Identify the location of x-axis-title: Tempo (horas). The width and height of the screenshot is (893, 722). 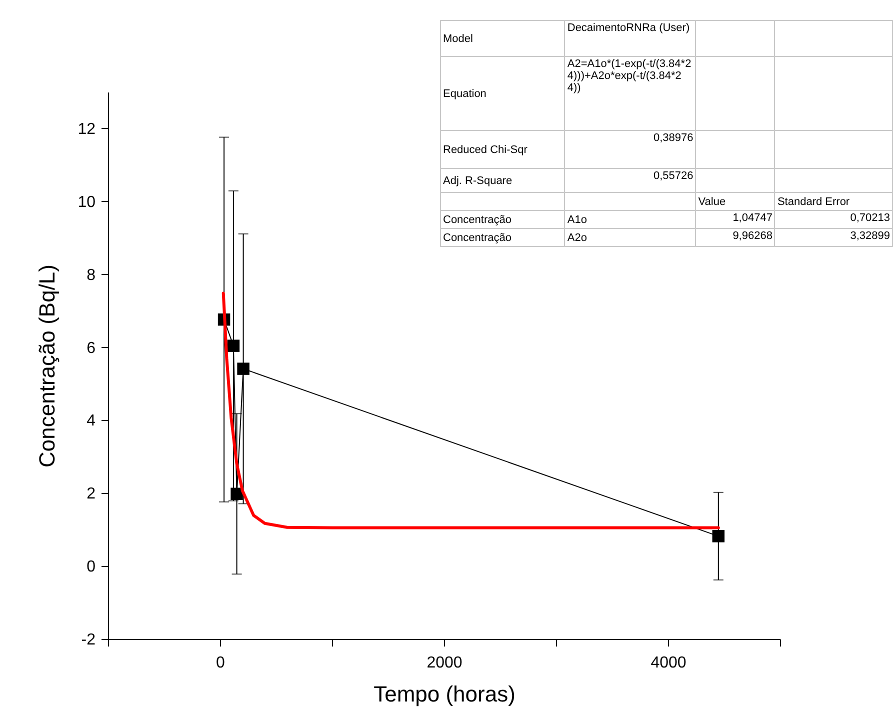
(445, 694).